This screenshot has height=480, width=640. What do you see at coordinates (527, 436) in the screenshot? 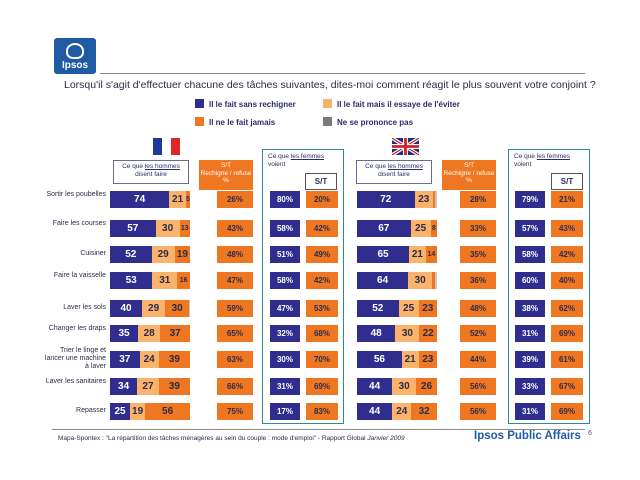
I see `footer-brand: Ipsos Public Affairs` at bounding box center [527, 436].